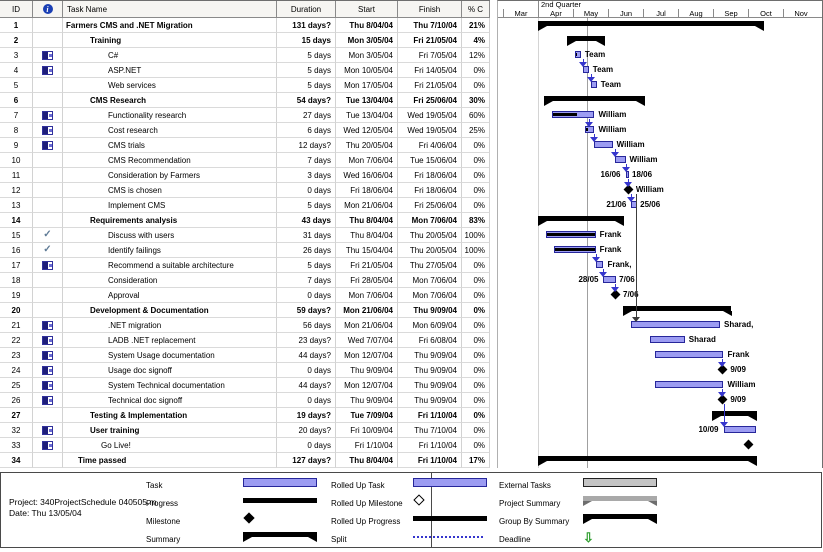 The height and width of the screenshot is (552, 823). Describe the element at coordinates (170, 280) in the screenshot. I see `row-18-name: Consideration` at that location.